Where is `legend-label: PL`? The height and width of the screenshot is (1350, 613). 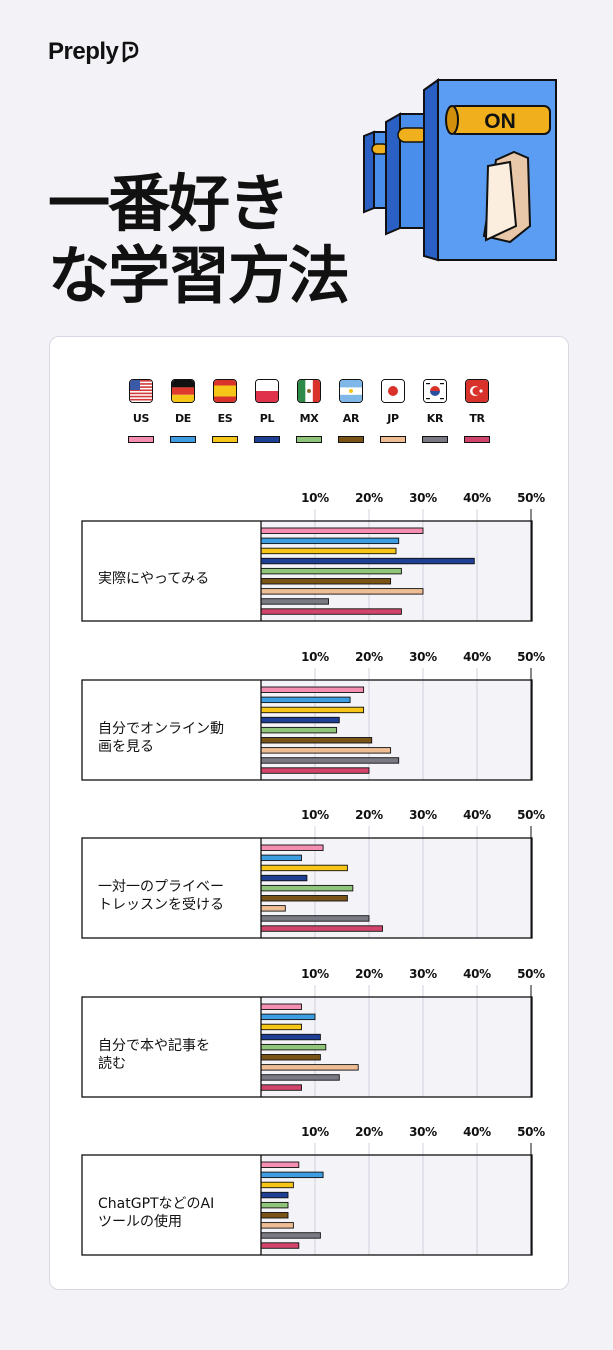 legend-label: PL is located at coordinates (267, 418).